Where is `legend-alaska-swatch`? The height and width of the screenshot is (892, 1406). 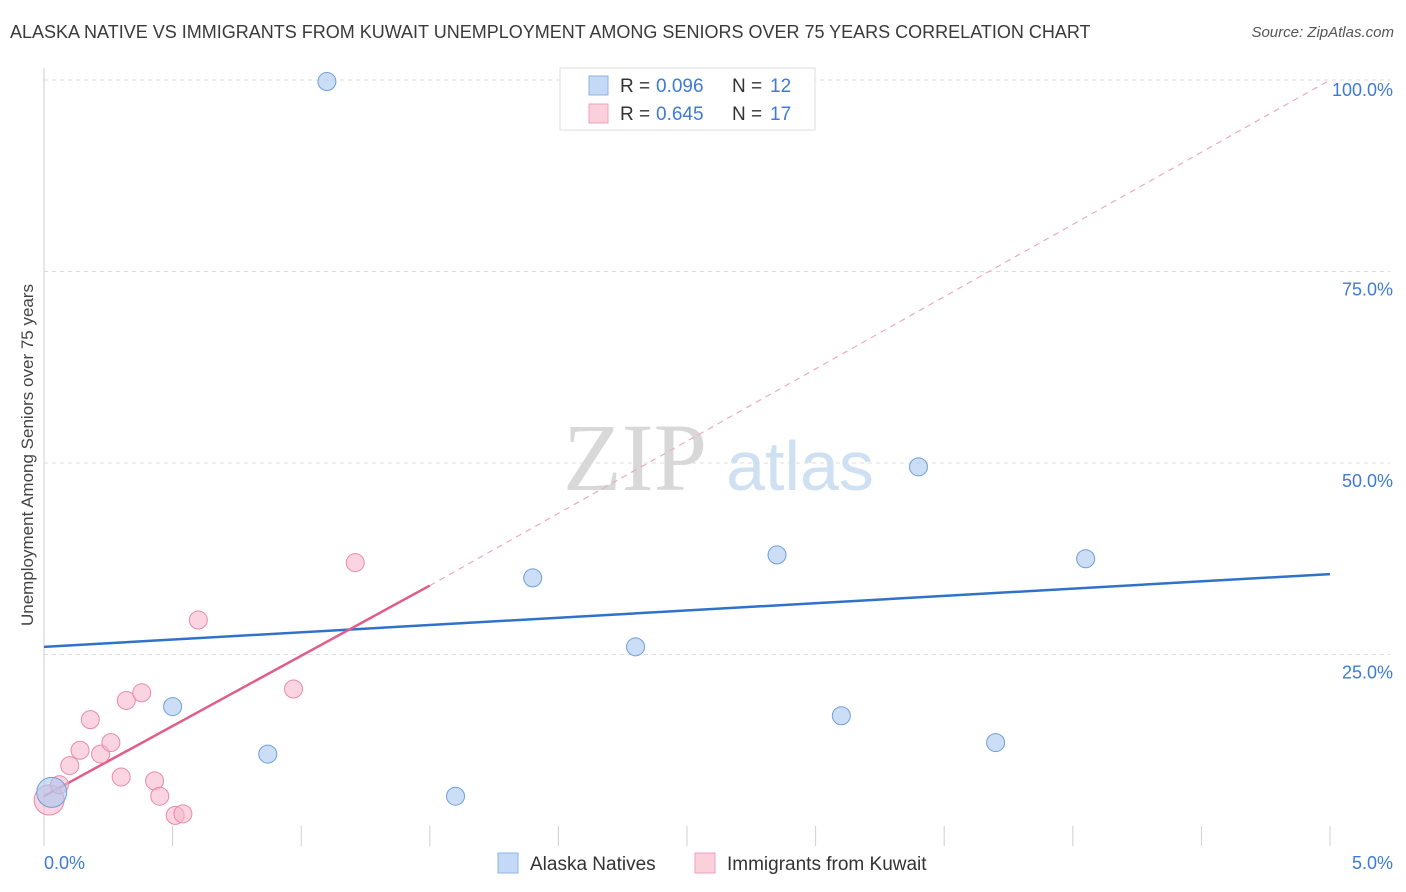
legend-alaska-swatch is located at coordinates (508, 863).